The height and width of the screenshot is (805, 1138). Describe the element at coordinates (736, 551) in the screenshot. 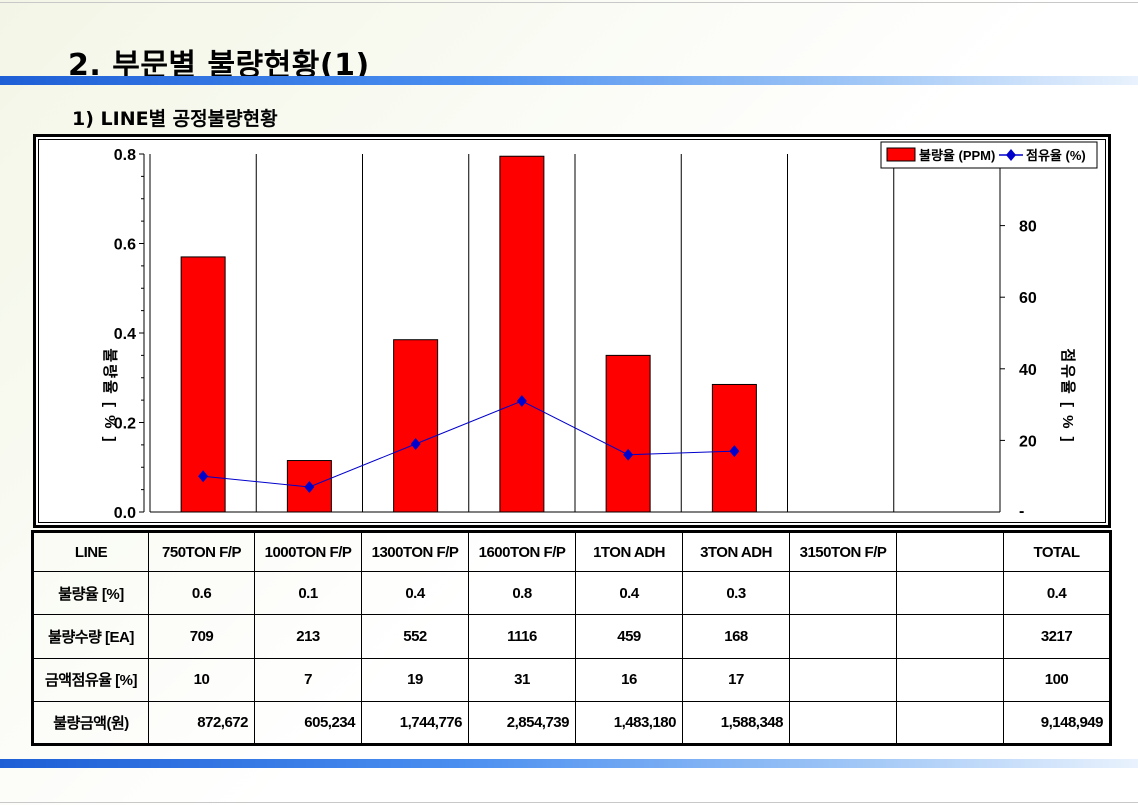

I see `table-cell: 3TON ADH` at that location.